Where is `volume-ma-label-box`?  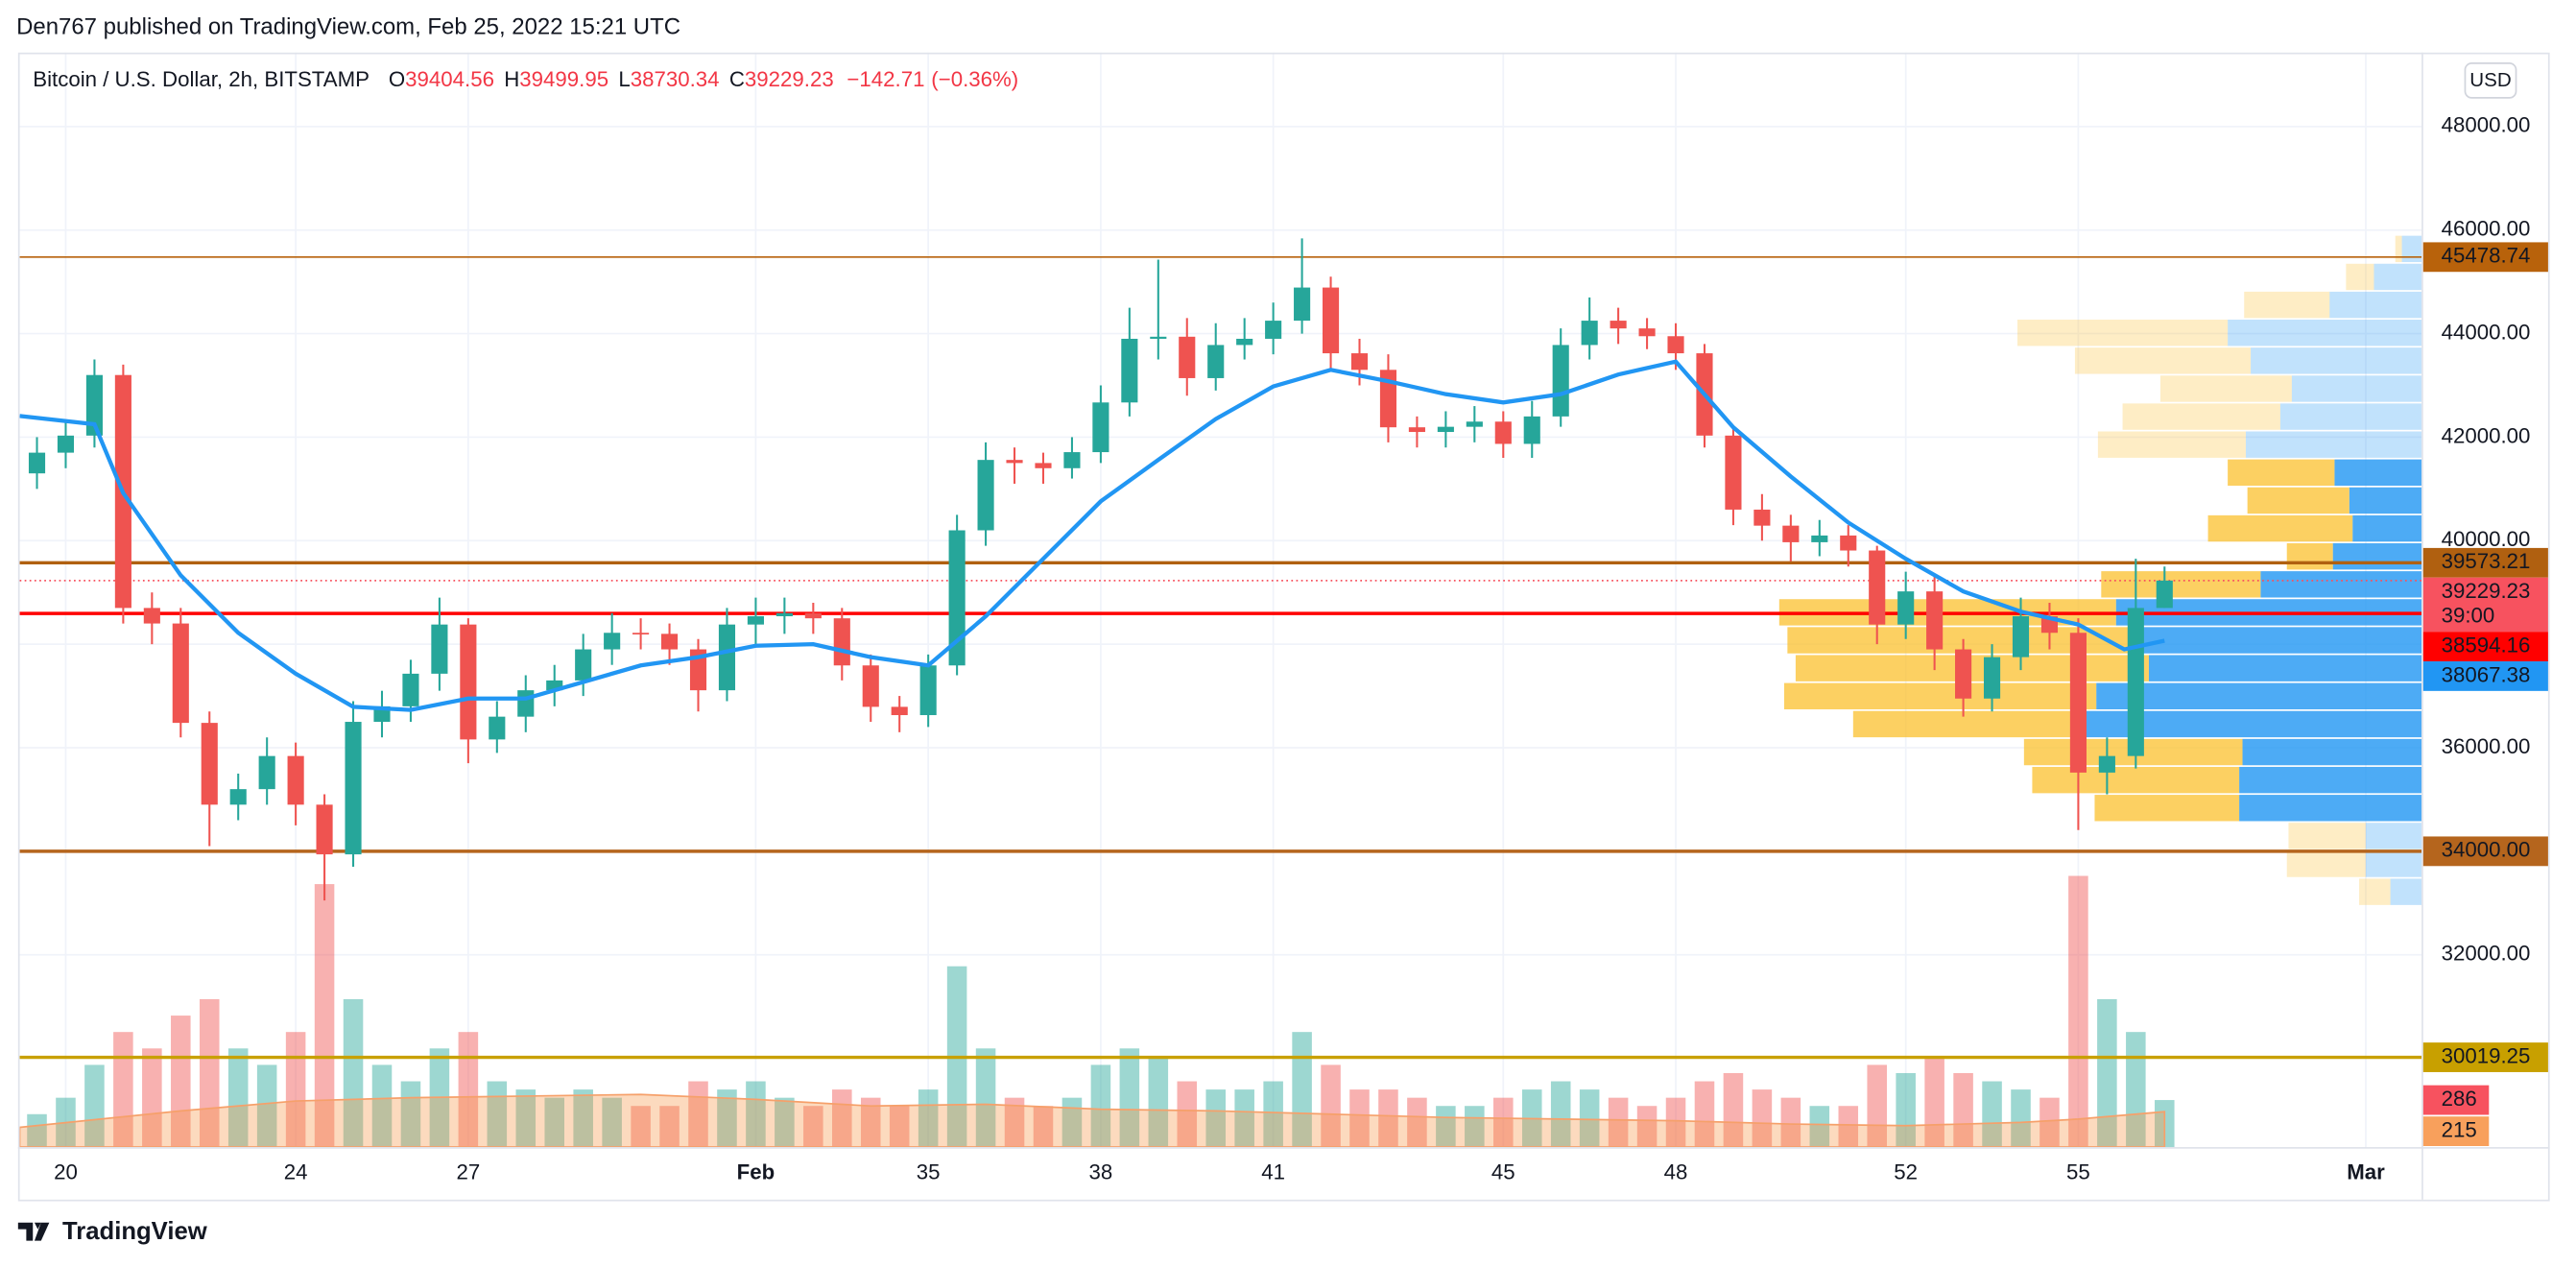 volume-ma-label-box is located at coordinates (2456, 1131).